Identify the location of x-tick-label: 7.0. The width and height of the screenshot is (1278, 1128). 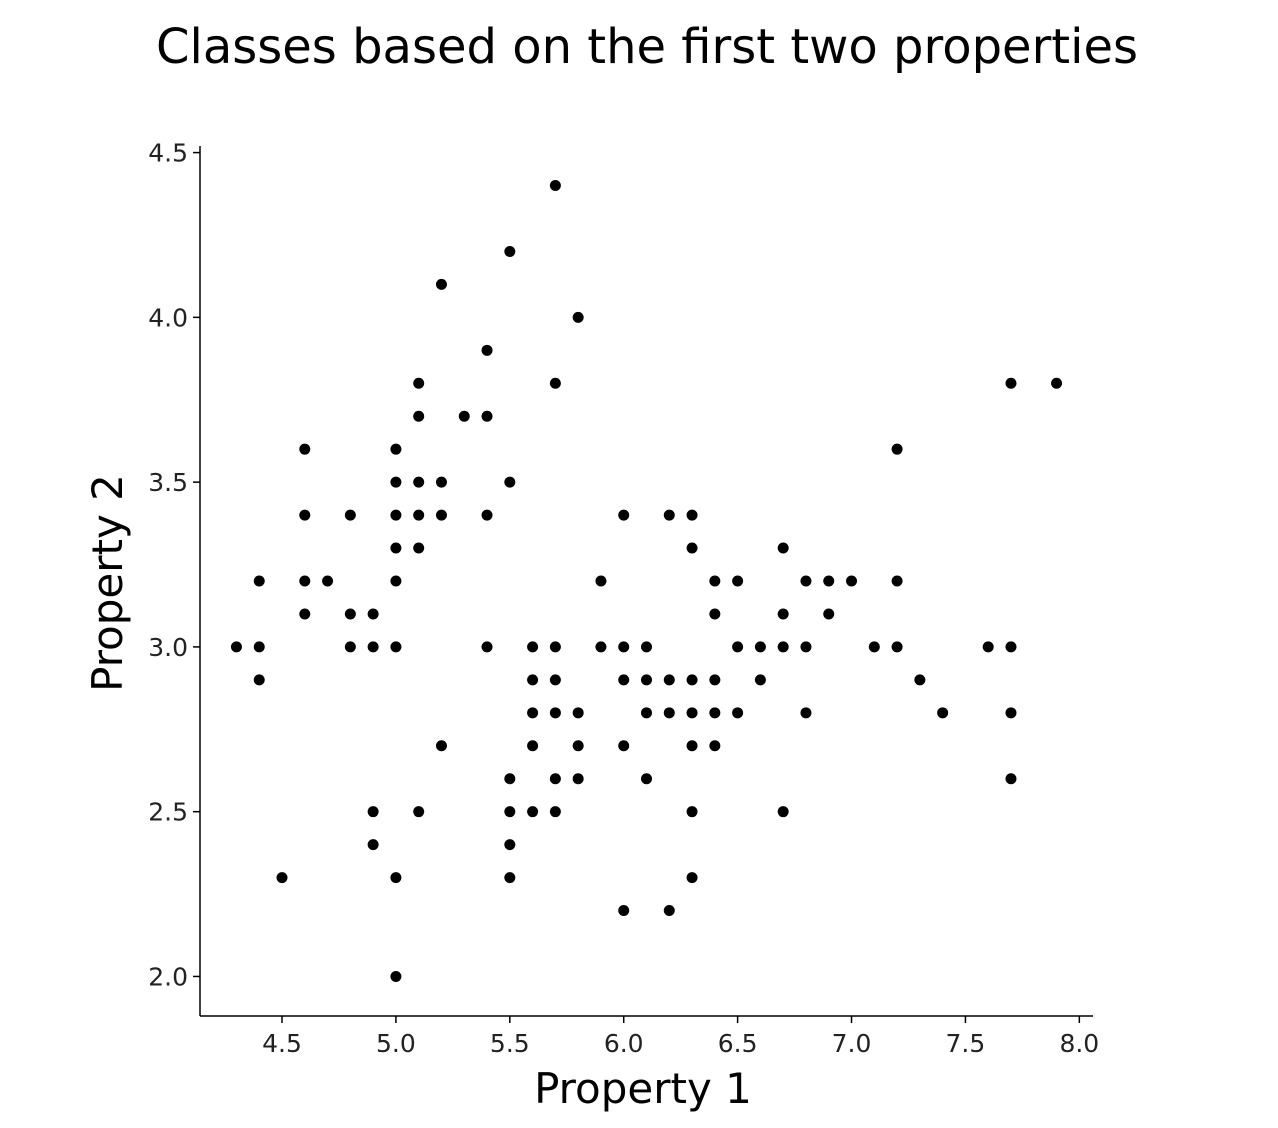
(852, 1043).